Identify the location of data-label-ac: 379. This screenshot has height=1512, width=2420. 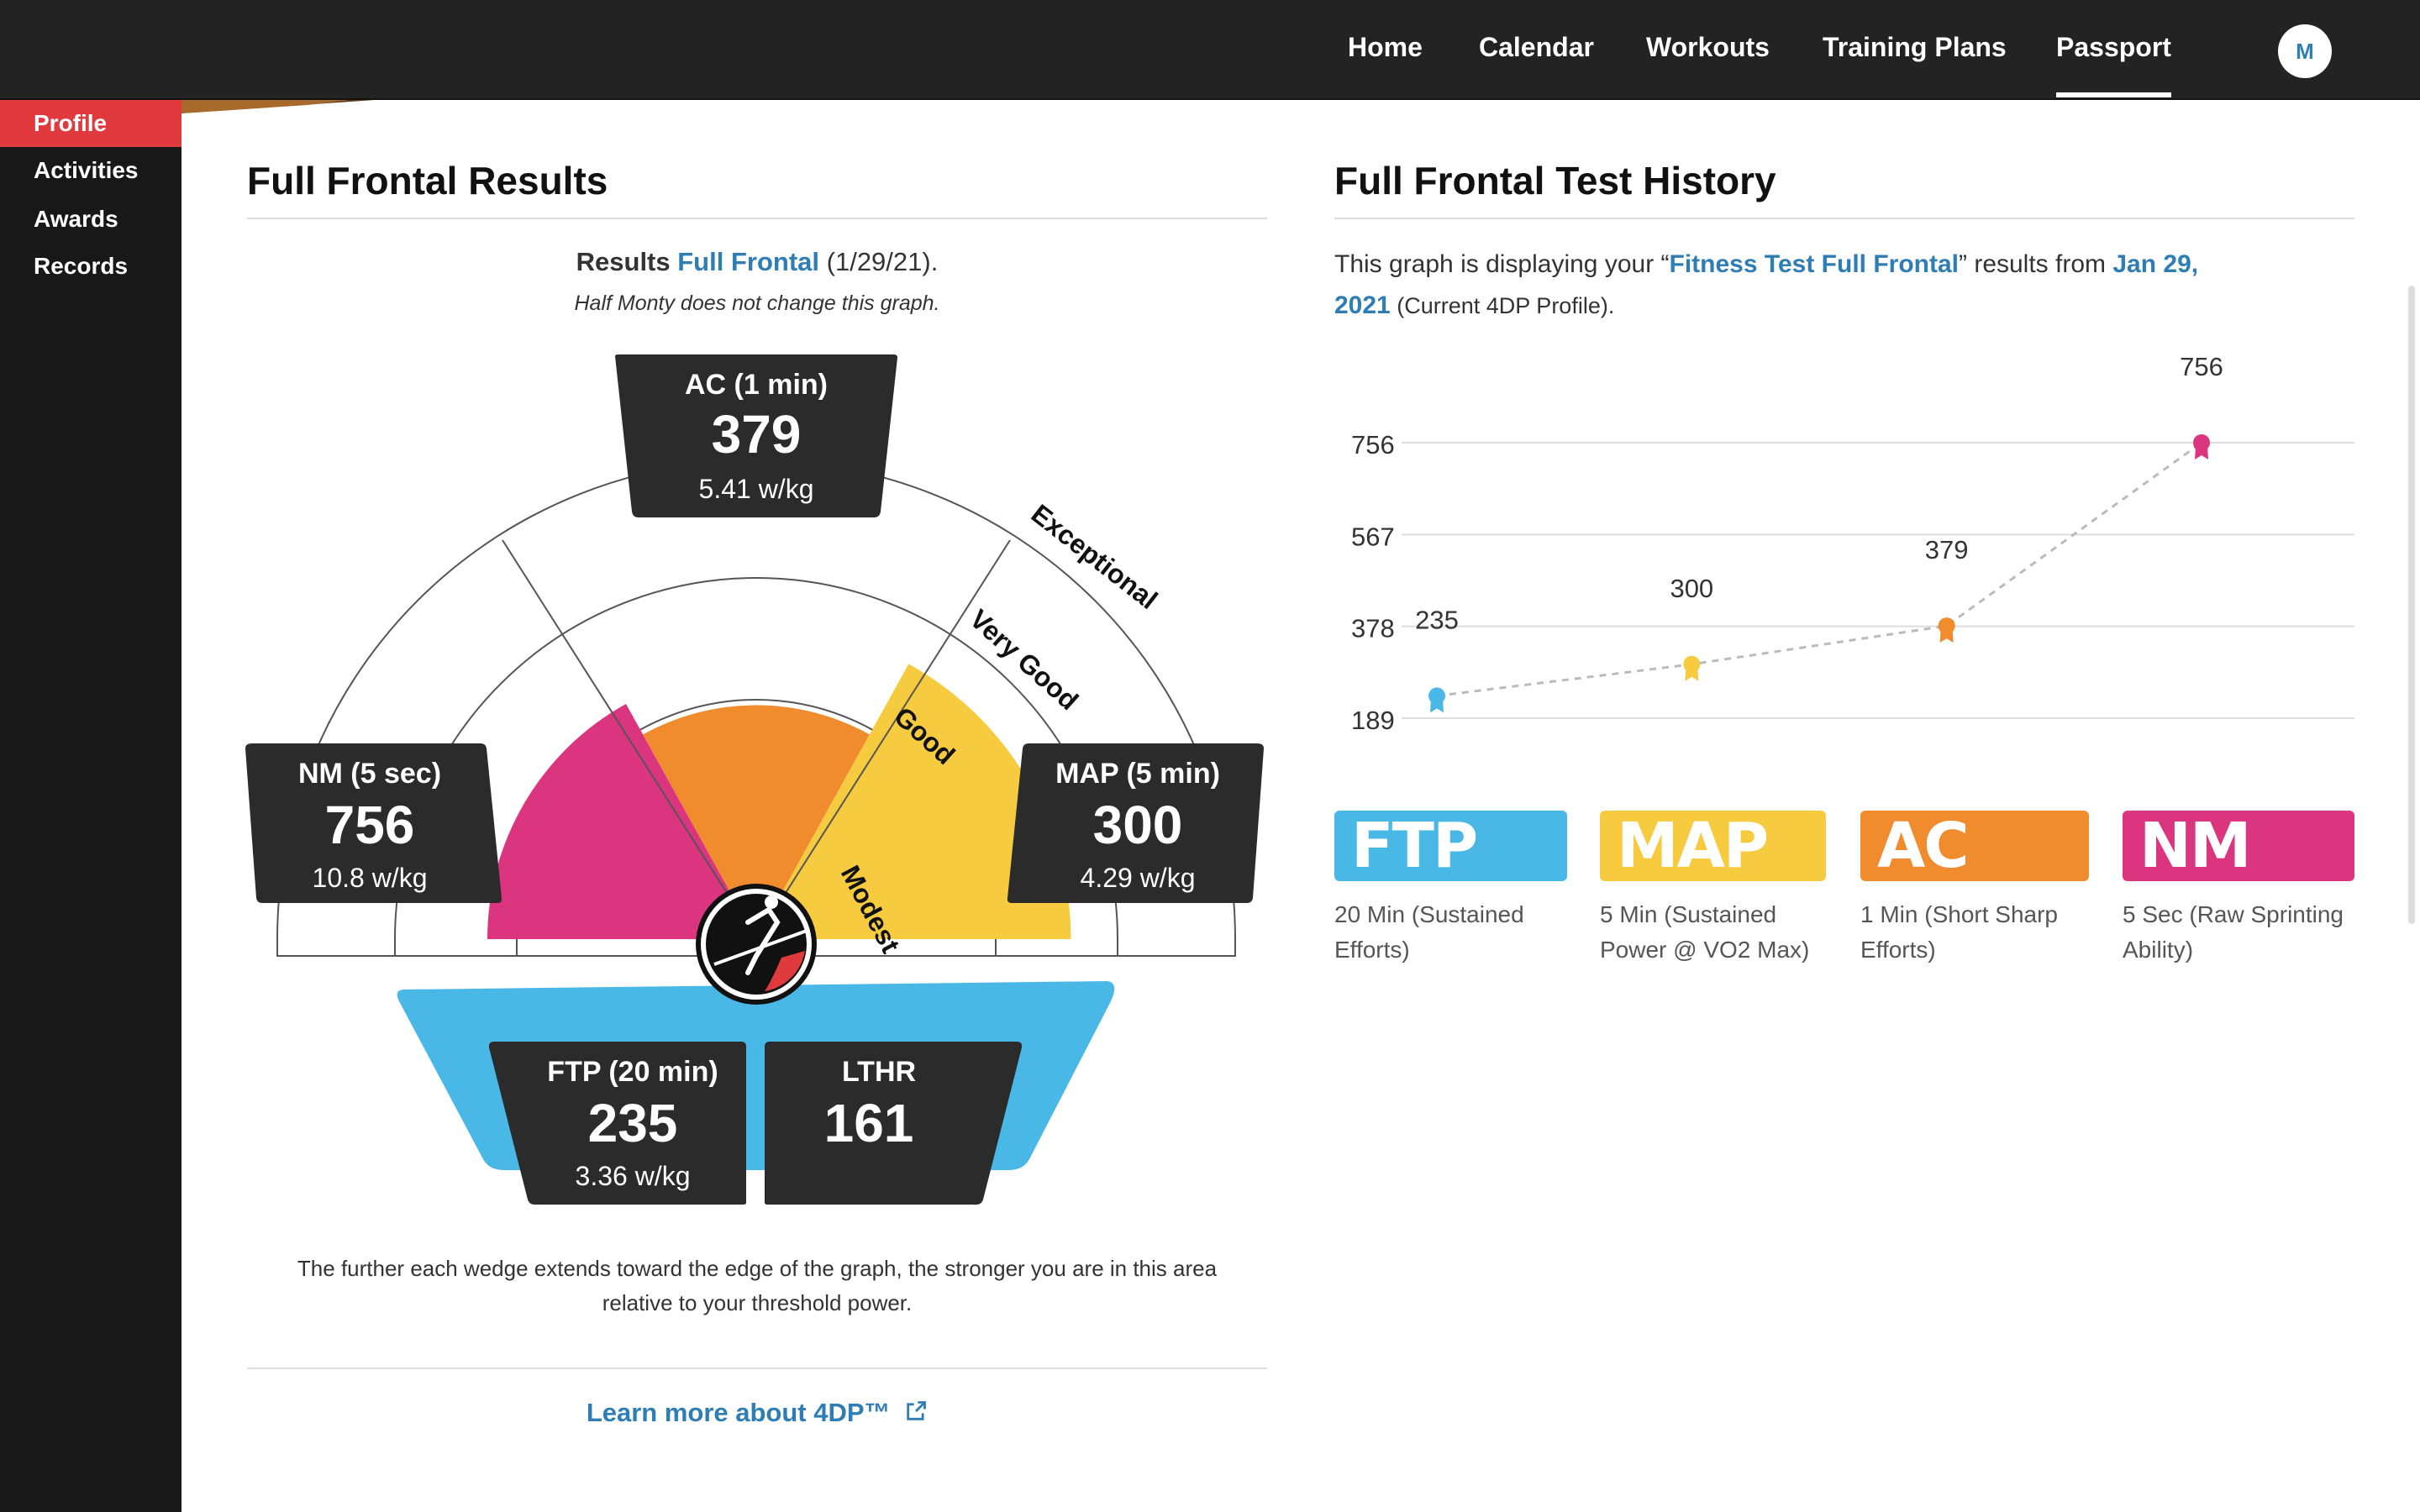
(1947, 549).